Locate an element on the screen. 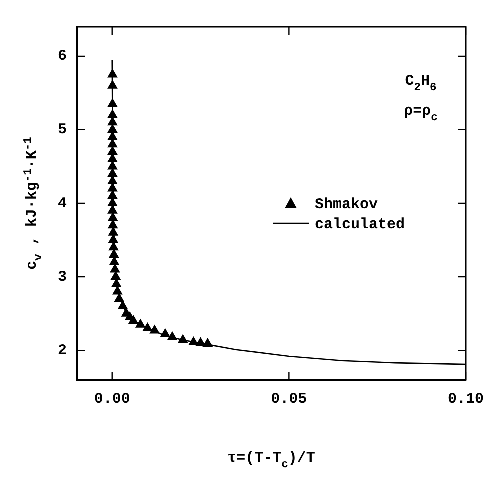 The height and width of the screenshot is (486, 502). y-tick-label: 4 is located at coordinates (62, 203).